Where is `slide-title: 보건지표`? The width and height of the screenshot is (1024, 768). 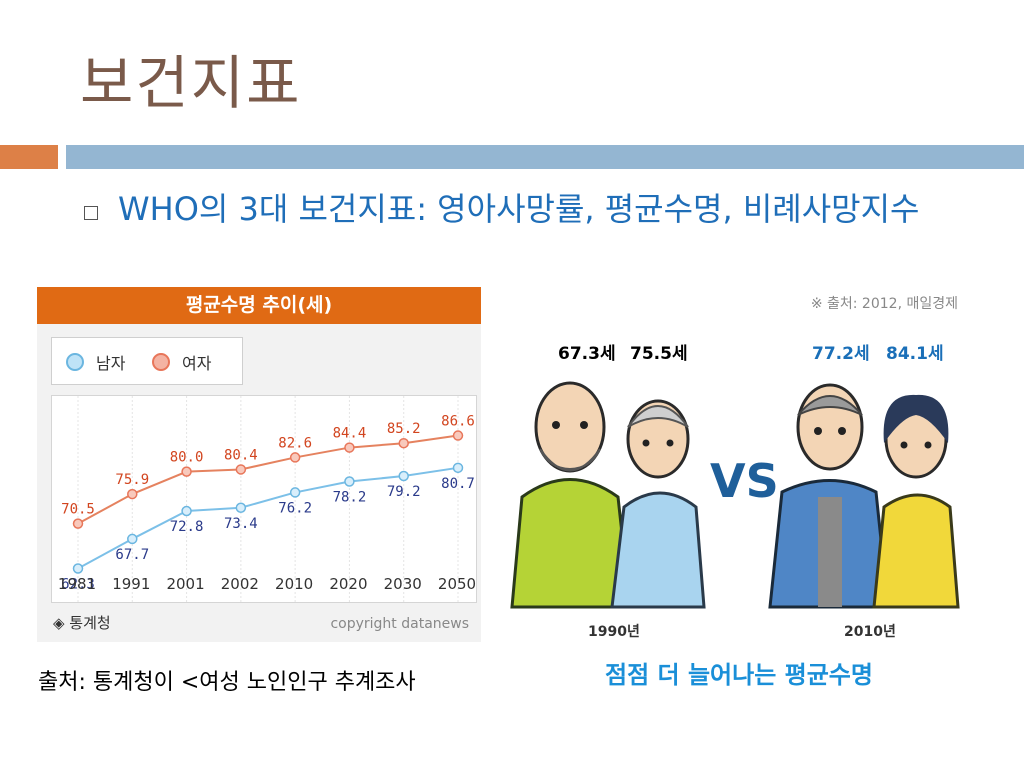
slide-title: 보건지표 is located at coordinates (191, 83).